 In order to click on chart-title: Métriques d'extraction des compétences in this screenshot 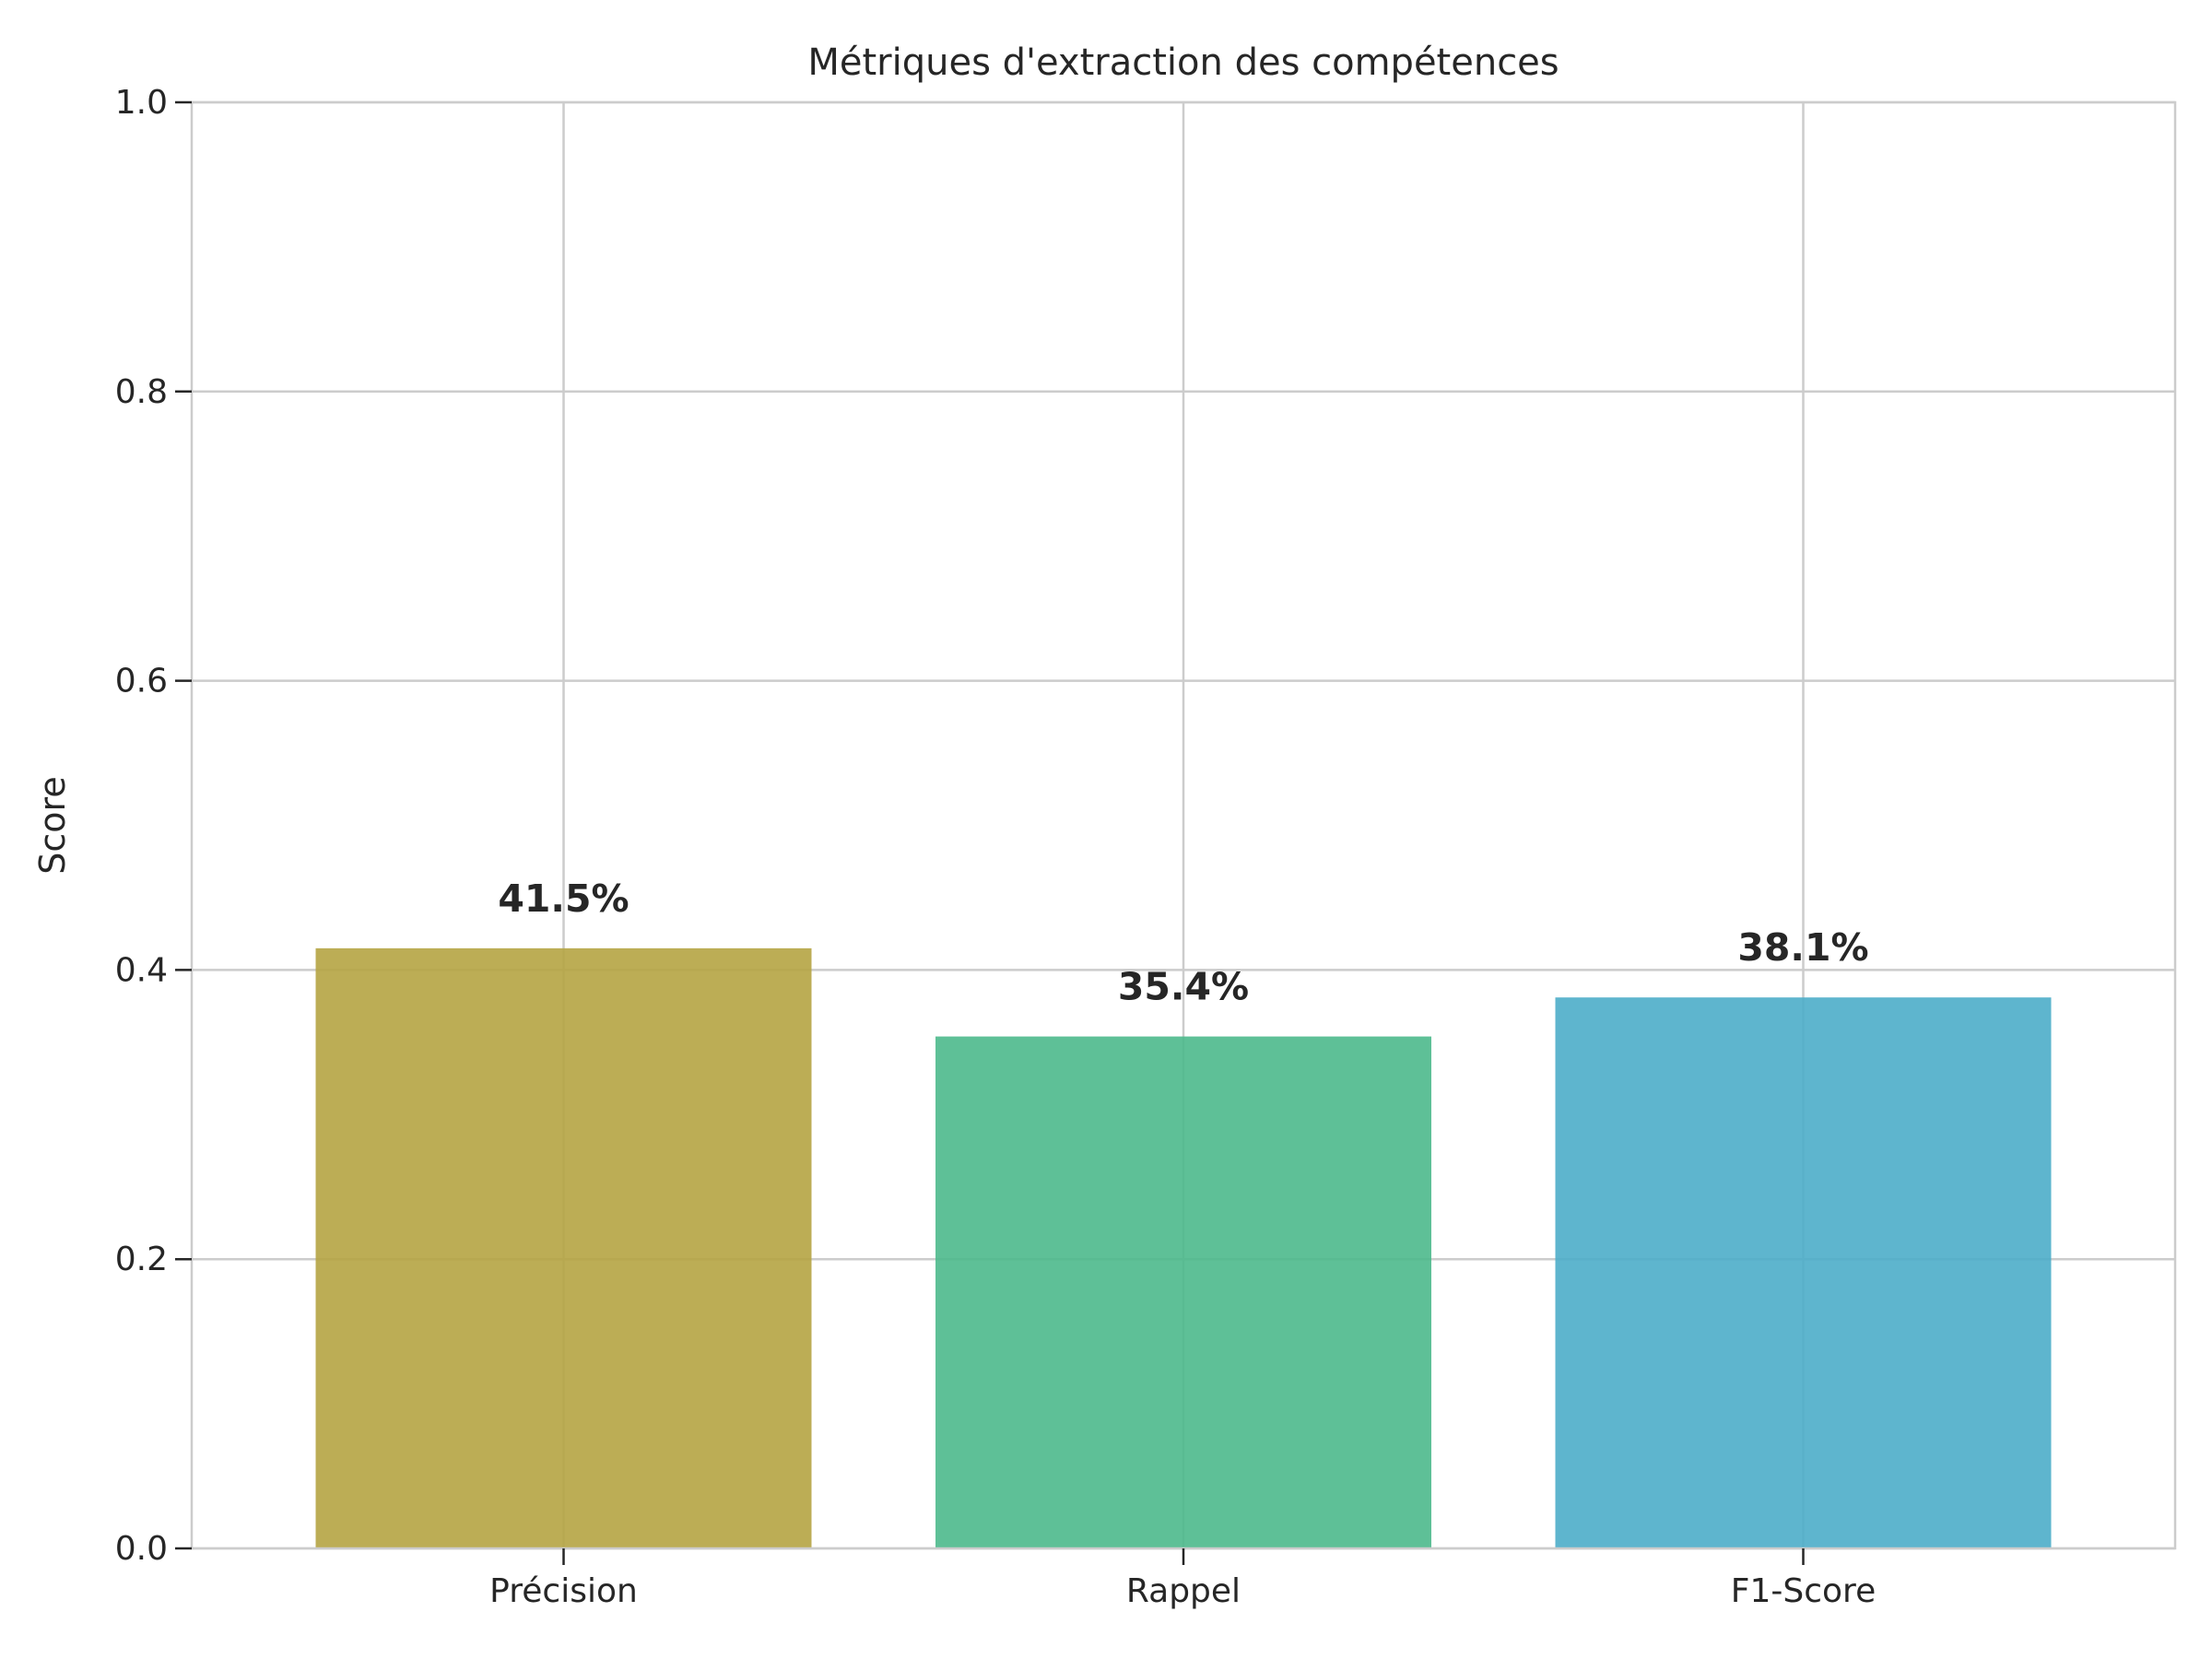, I will do `click(1183, 62)`.